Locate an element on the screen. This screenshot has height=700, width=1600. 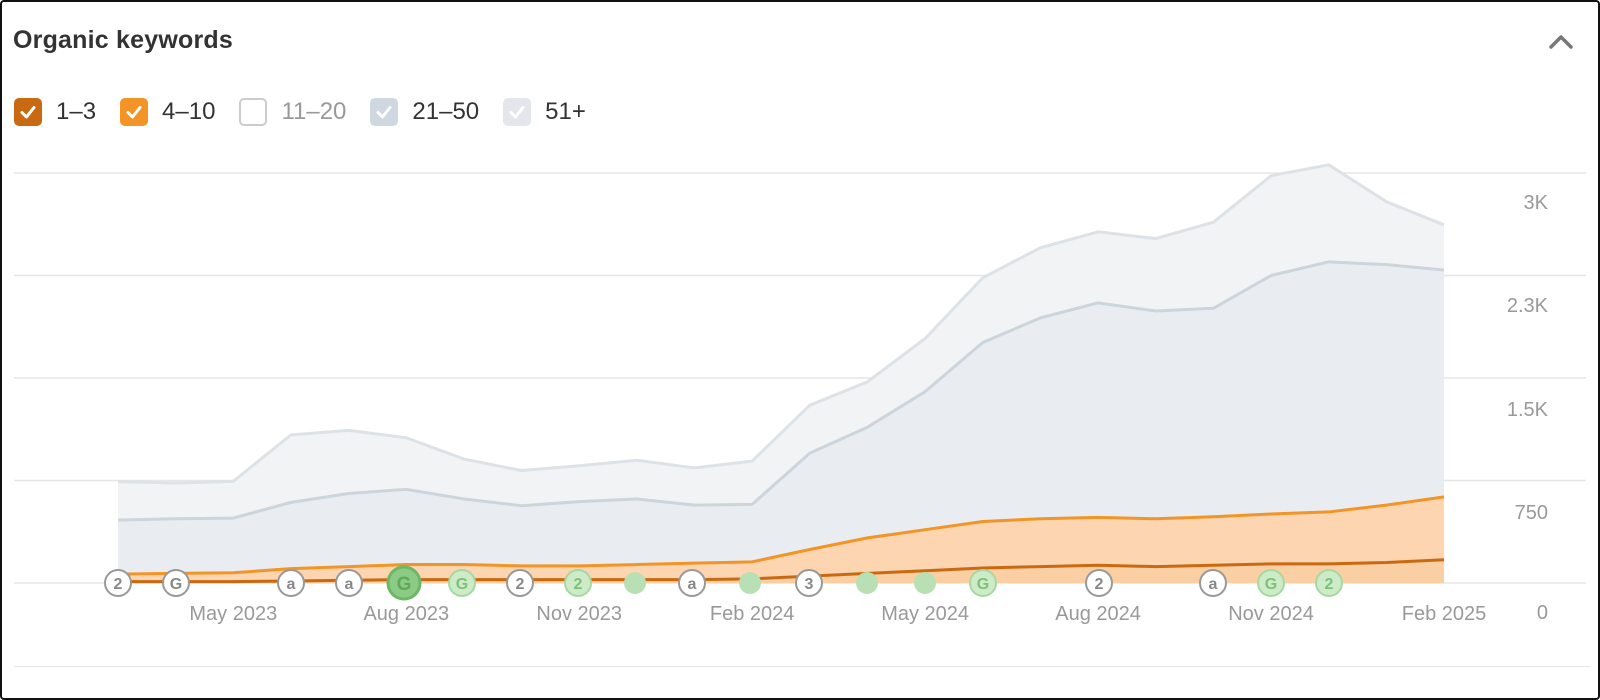
y-tick-label: 3K is located at coordinates (1536, 203).